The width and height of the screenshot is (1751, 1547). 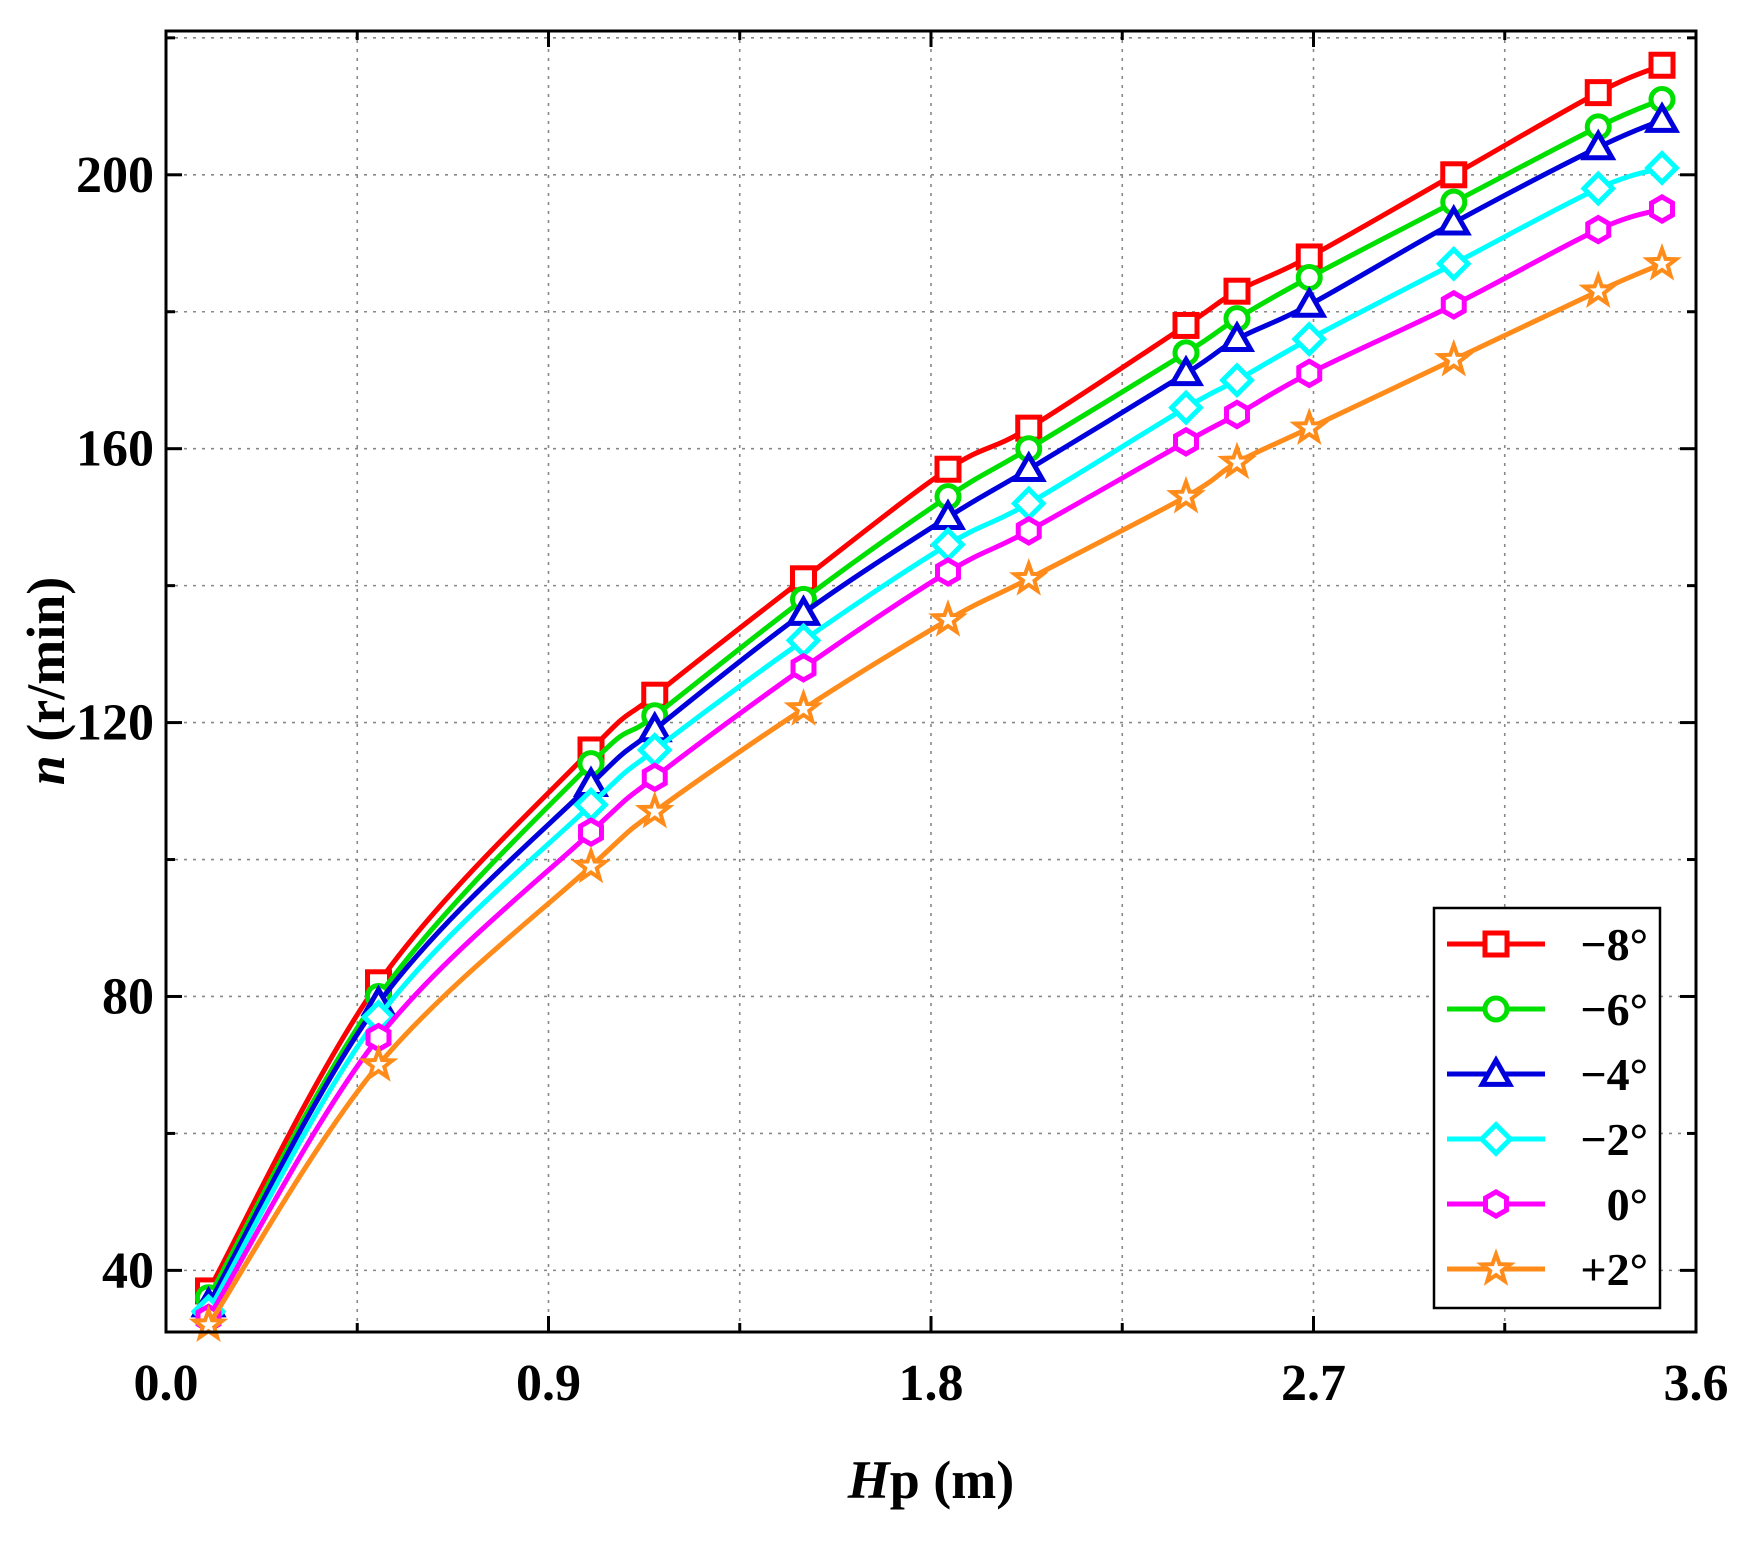 I want to click on y-tick-label: 80, so click(x=128, y=996).